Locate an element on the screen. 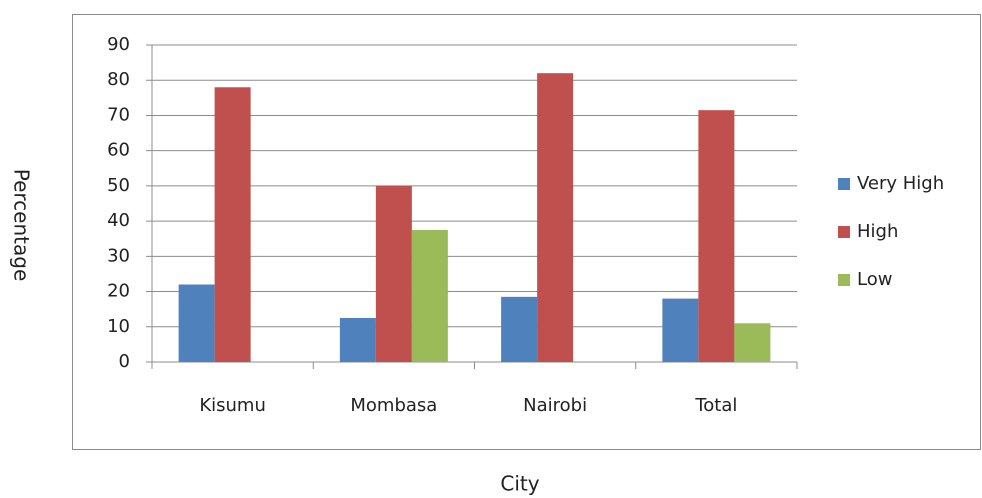 The height and width of the screenshot is (498, 982). x-tick-label: Mombasa is located at coordinates (393, 405).